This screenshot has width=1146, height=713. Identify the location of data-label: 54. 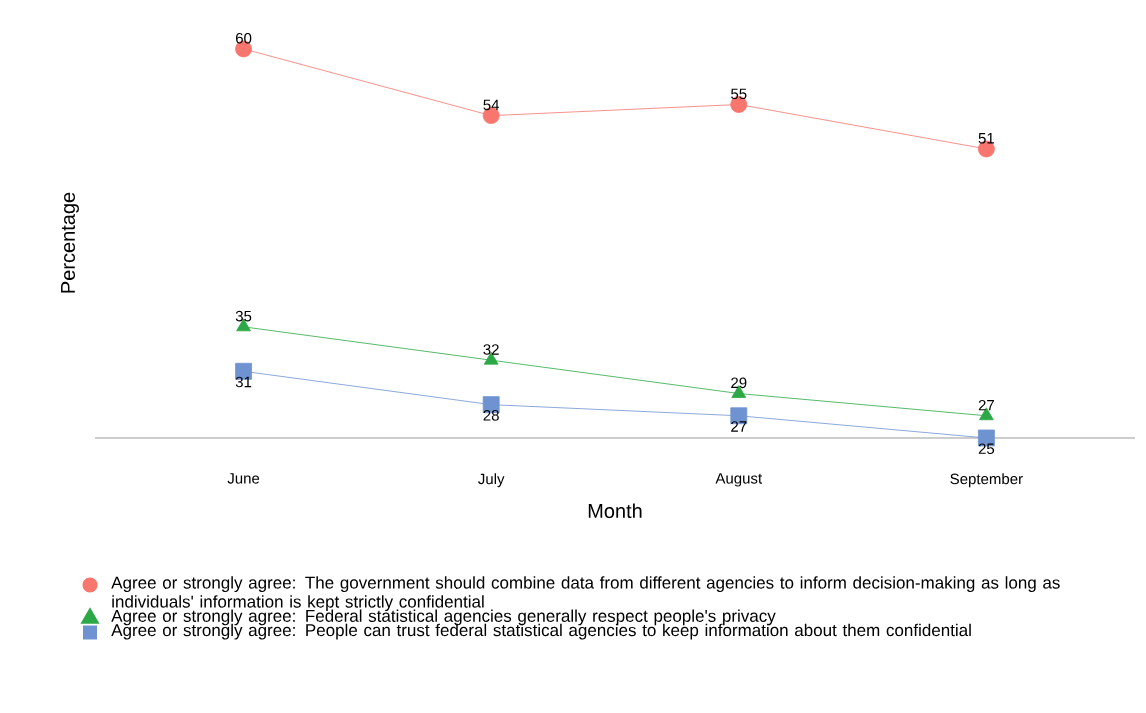
(491, 105).